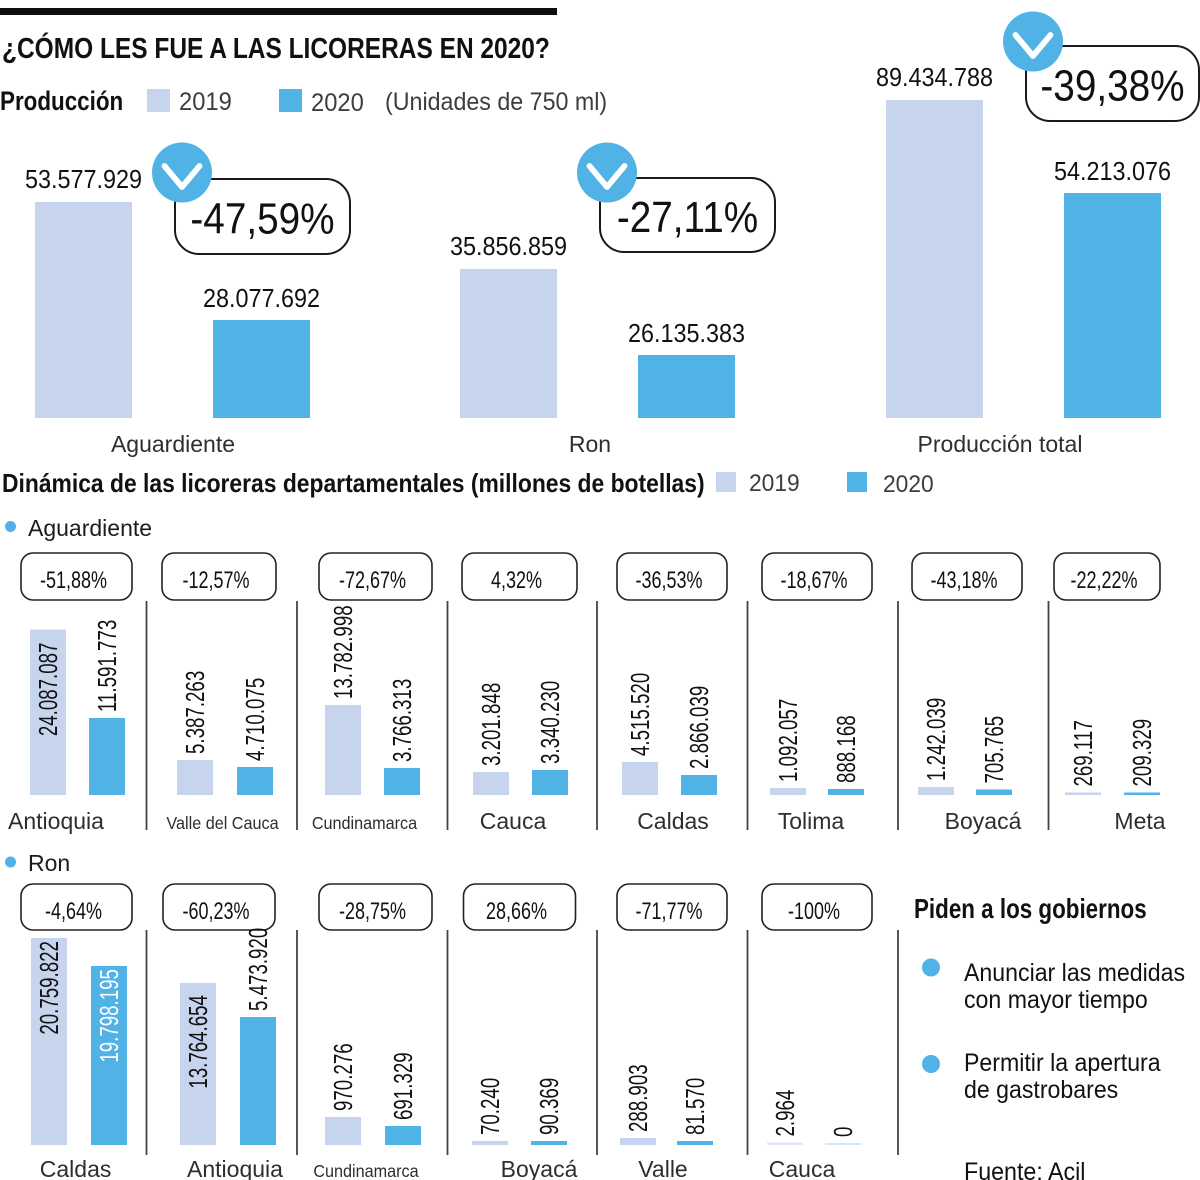 The height and width of the screenshot is (1180, 1200). I want to click on svg-text: Permitir la apertura, so click(1062, 1063).